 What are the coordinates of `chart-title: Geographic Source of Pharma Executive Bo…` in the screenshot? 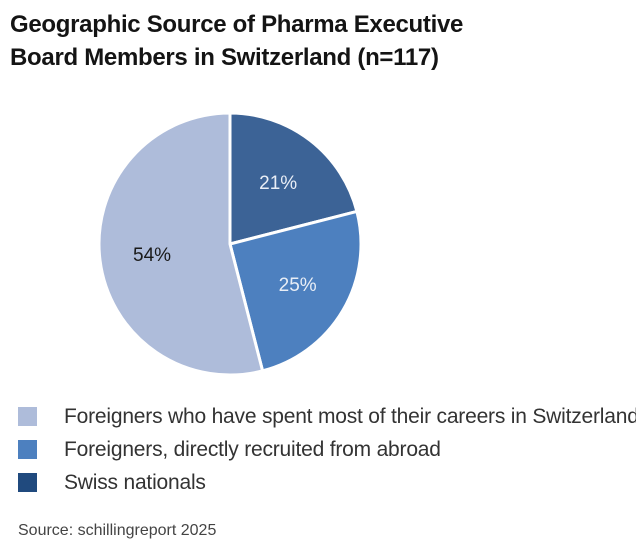 It's located at (310, 41).